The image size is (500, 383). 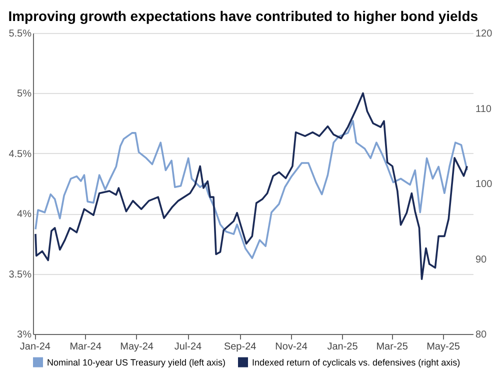 What do you see at coordinates (20, 274) in the screenshot?
I see `y-tick-label: 3.5%` at bounding box center [20, 274].